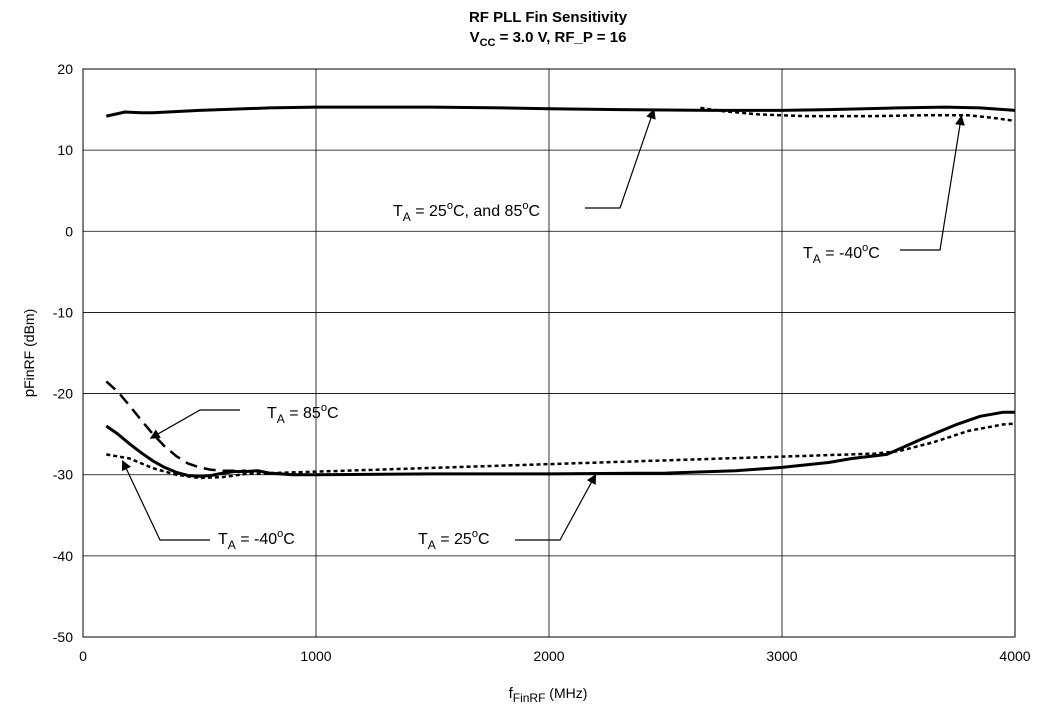 The width and height of the screenshot is (1039, 709). I want to click on x-axis-ticks: 0 1000 2000 3000 4000, so click(555, 656).